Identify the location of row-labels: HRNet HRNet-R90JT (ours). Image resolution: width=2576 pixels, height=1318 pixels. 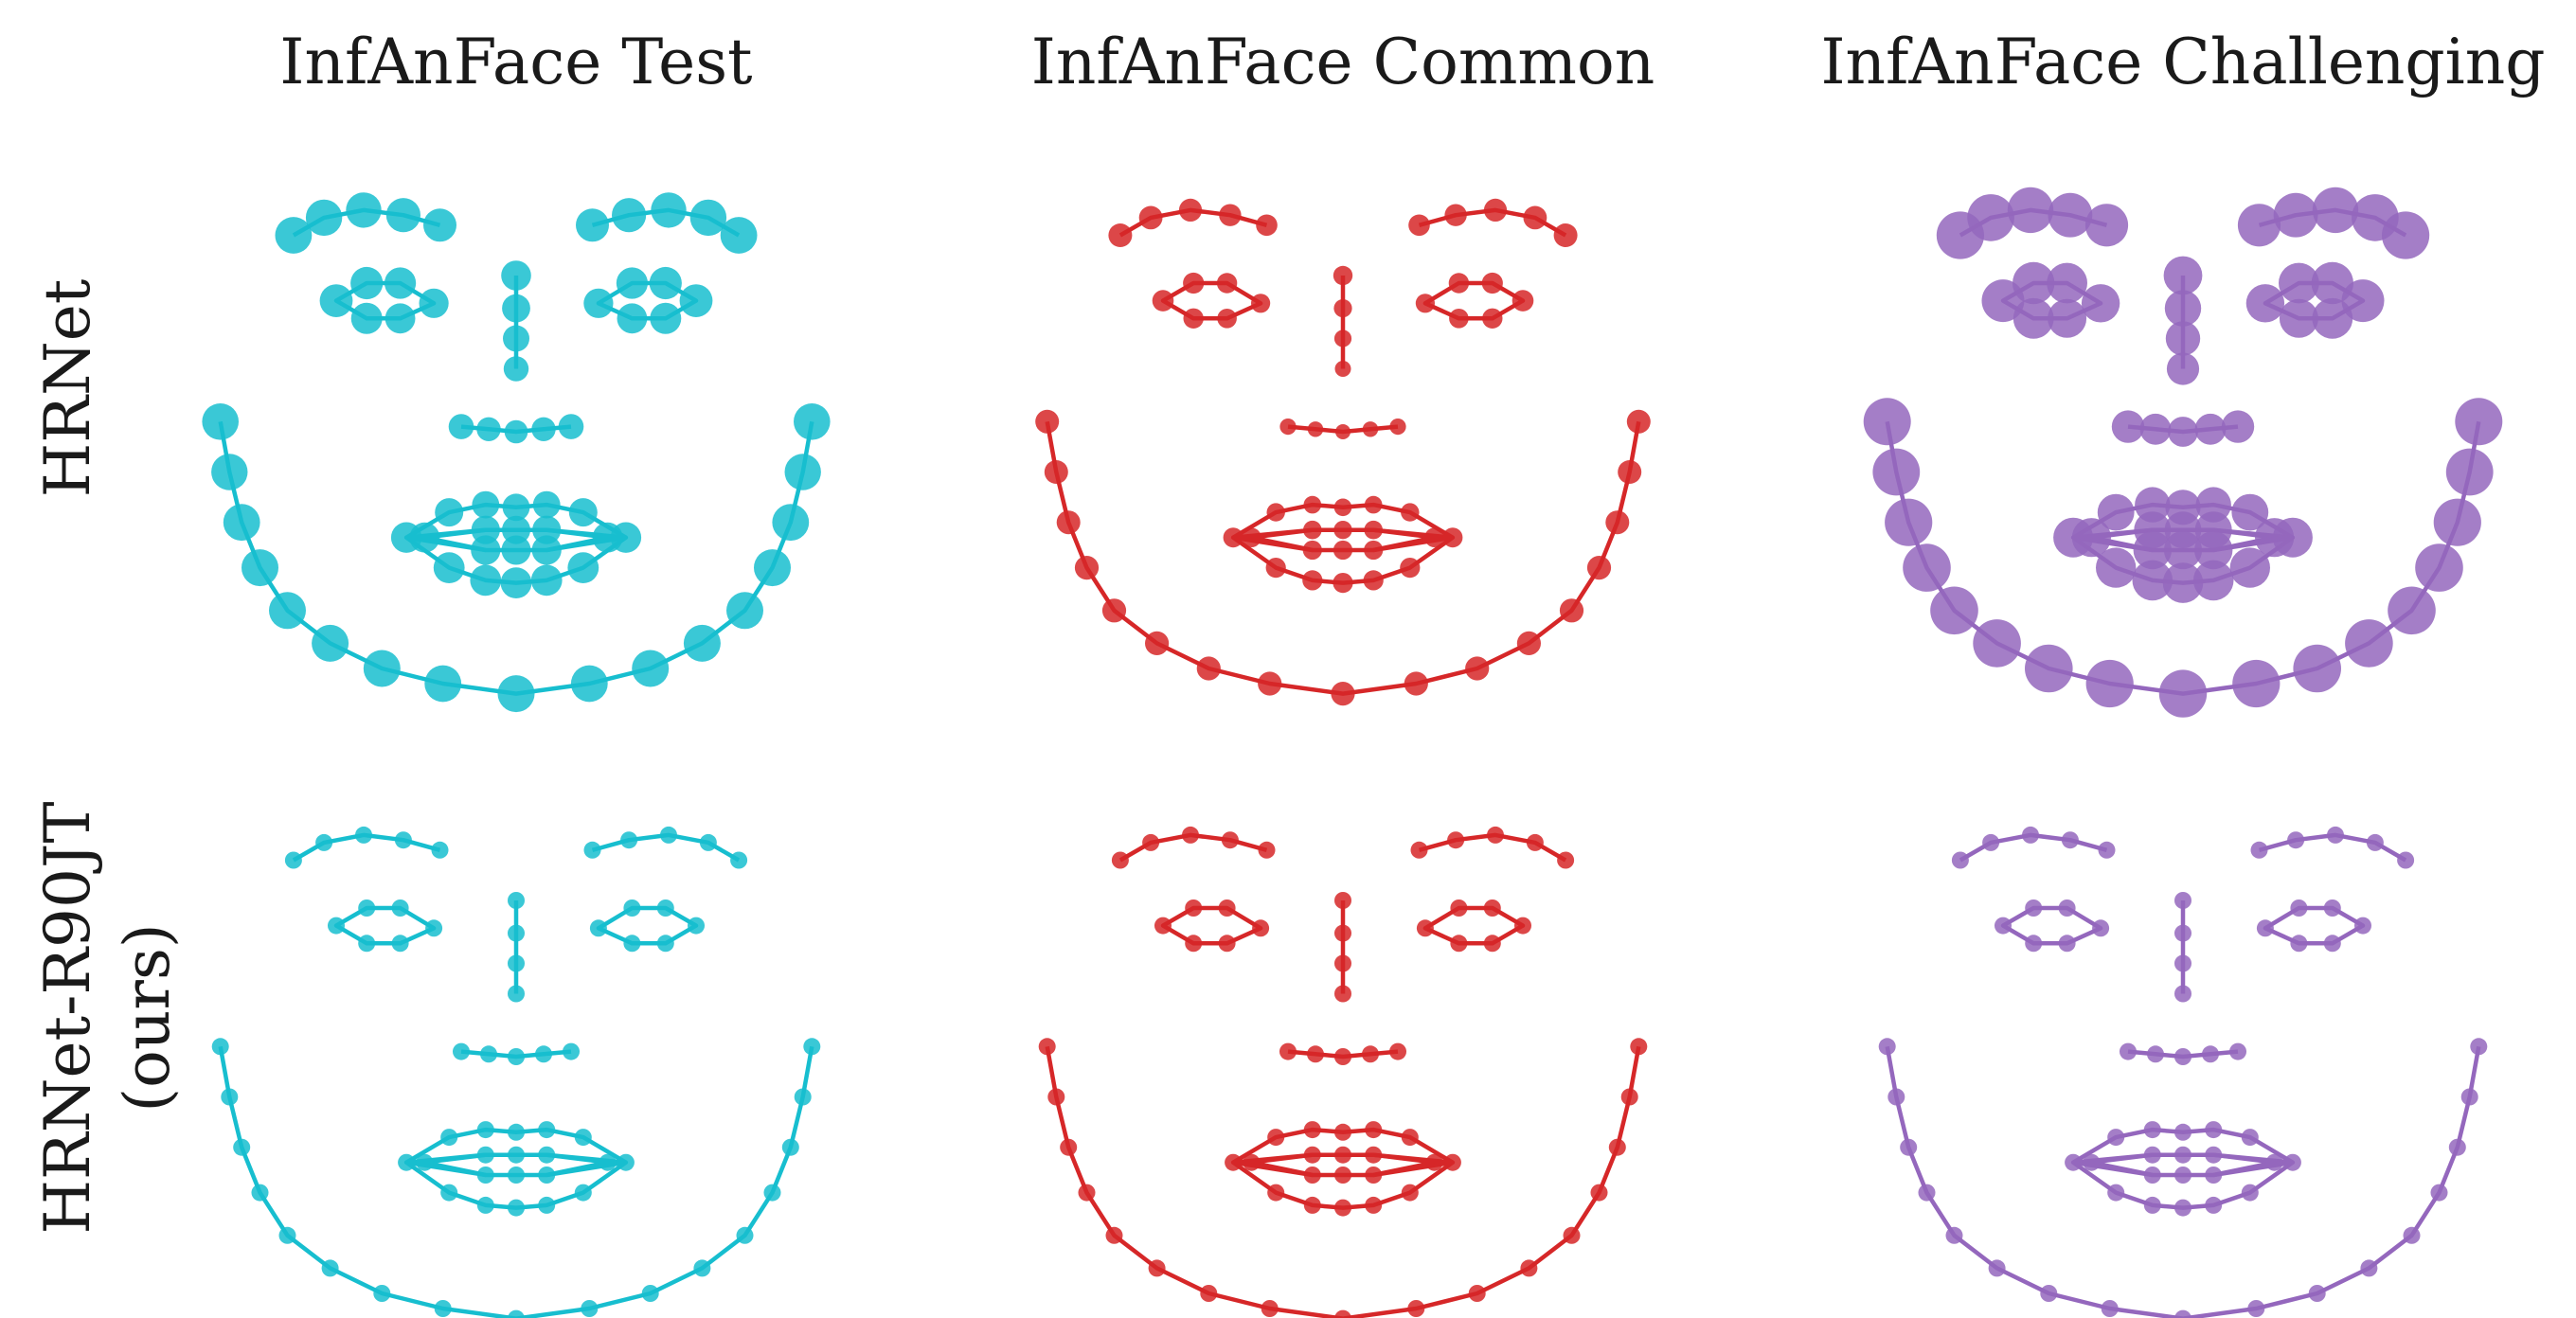
(107, 757).